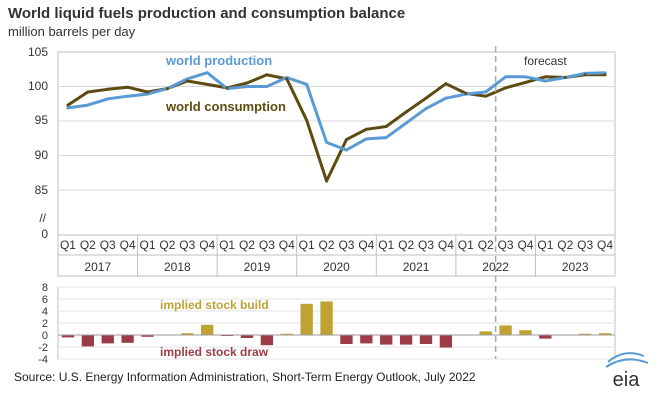  Describe the element at coordinates (575, 267) in the screenshot. I see `year-tick-label: 2023` at that location.